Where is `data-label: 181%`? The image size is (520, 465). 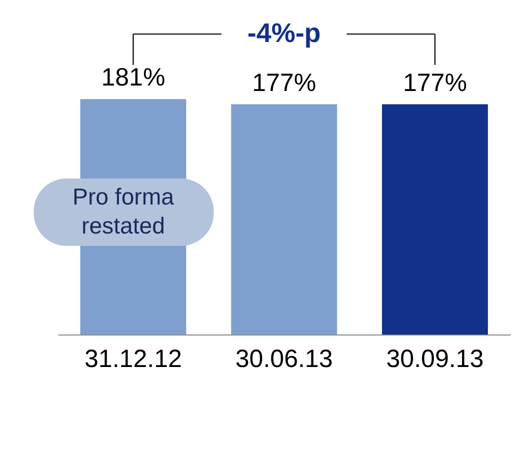 data-label: 181% is located at coordinates (133, 78).